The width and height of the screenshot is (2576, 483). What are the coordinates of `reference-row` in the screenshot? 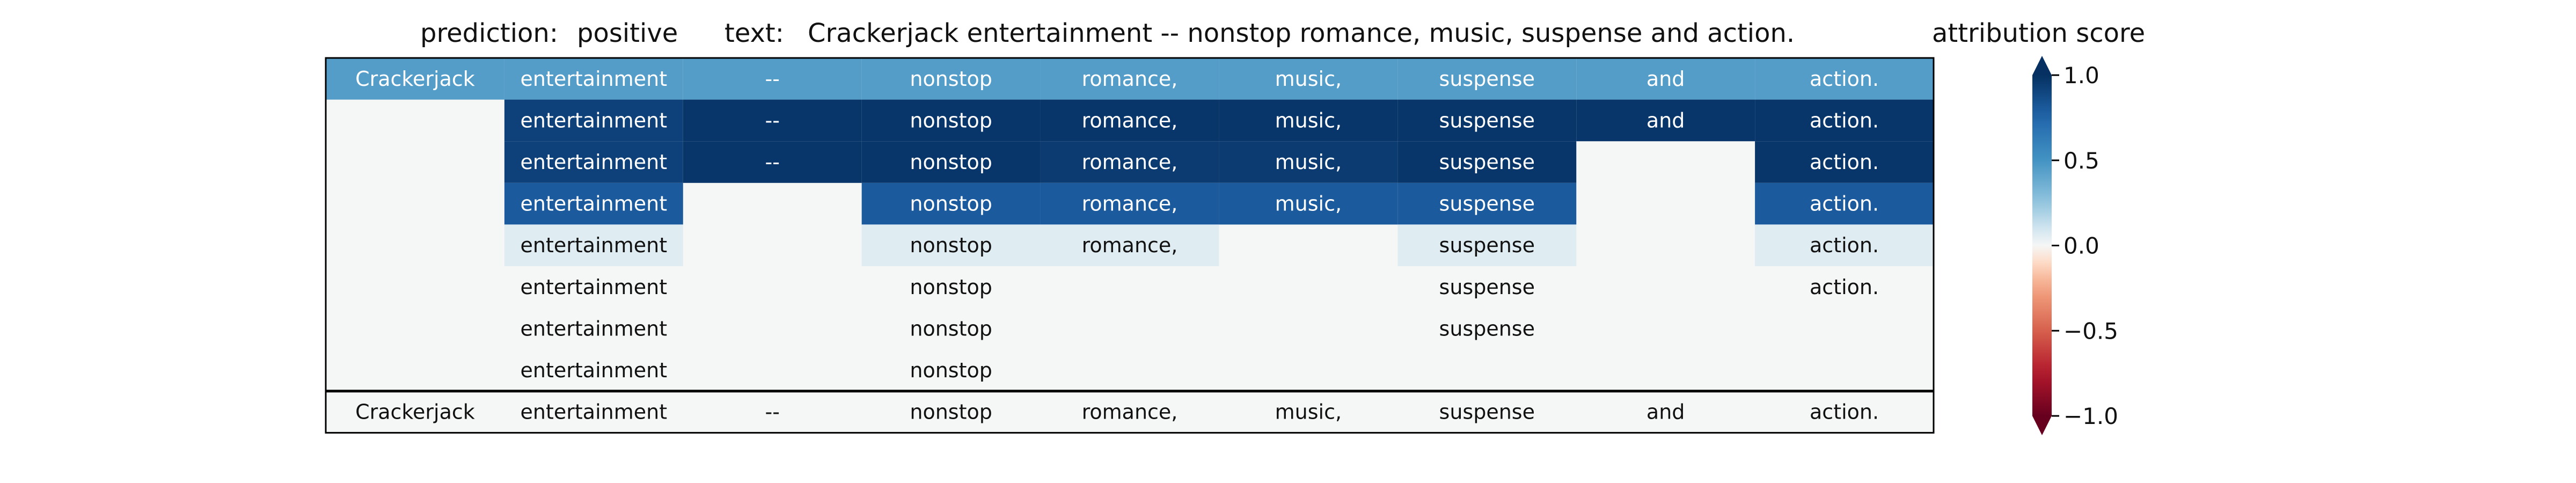 It's located at (1130, 412).